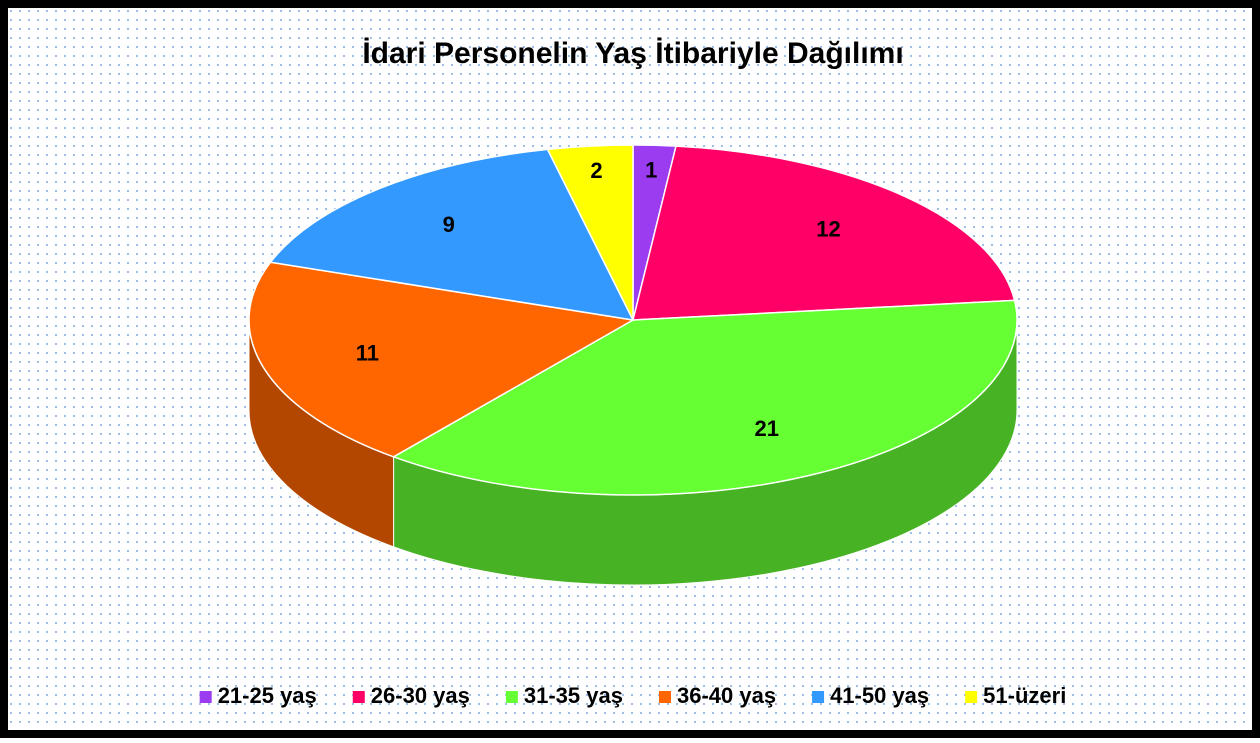 The width and height of the screenshot is (1260, 743). What do you see at coordinates (766, 428) in the screenshot?
I see `data-label: 21` at bounding box center [766, 428].